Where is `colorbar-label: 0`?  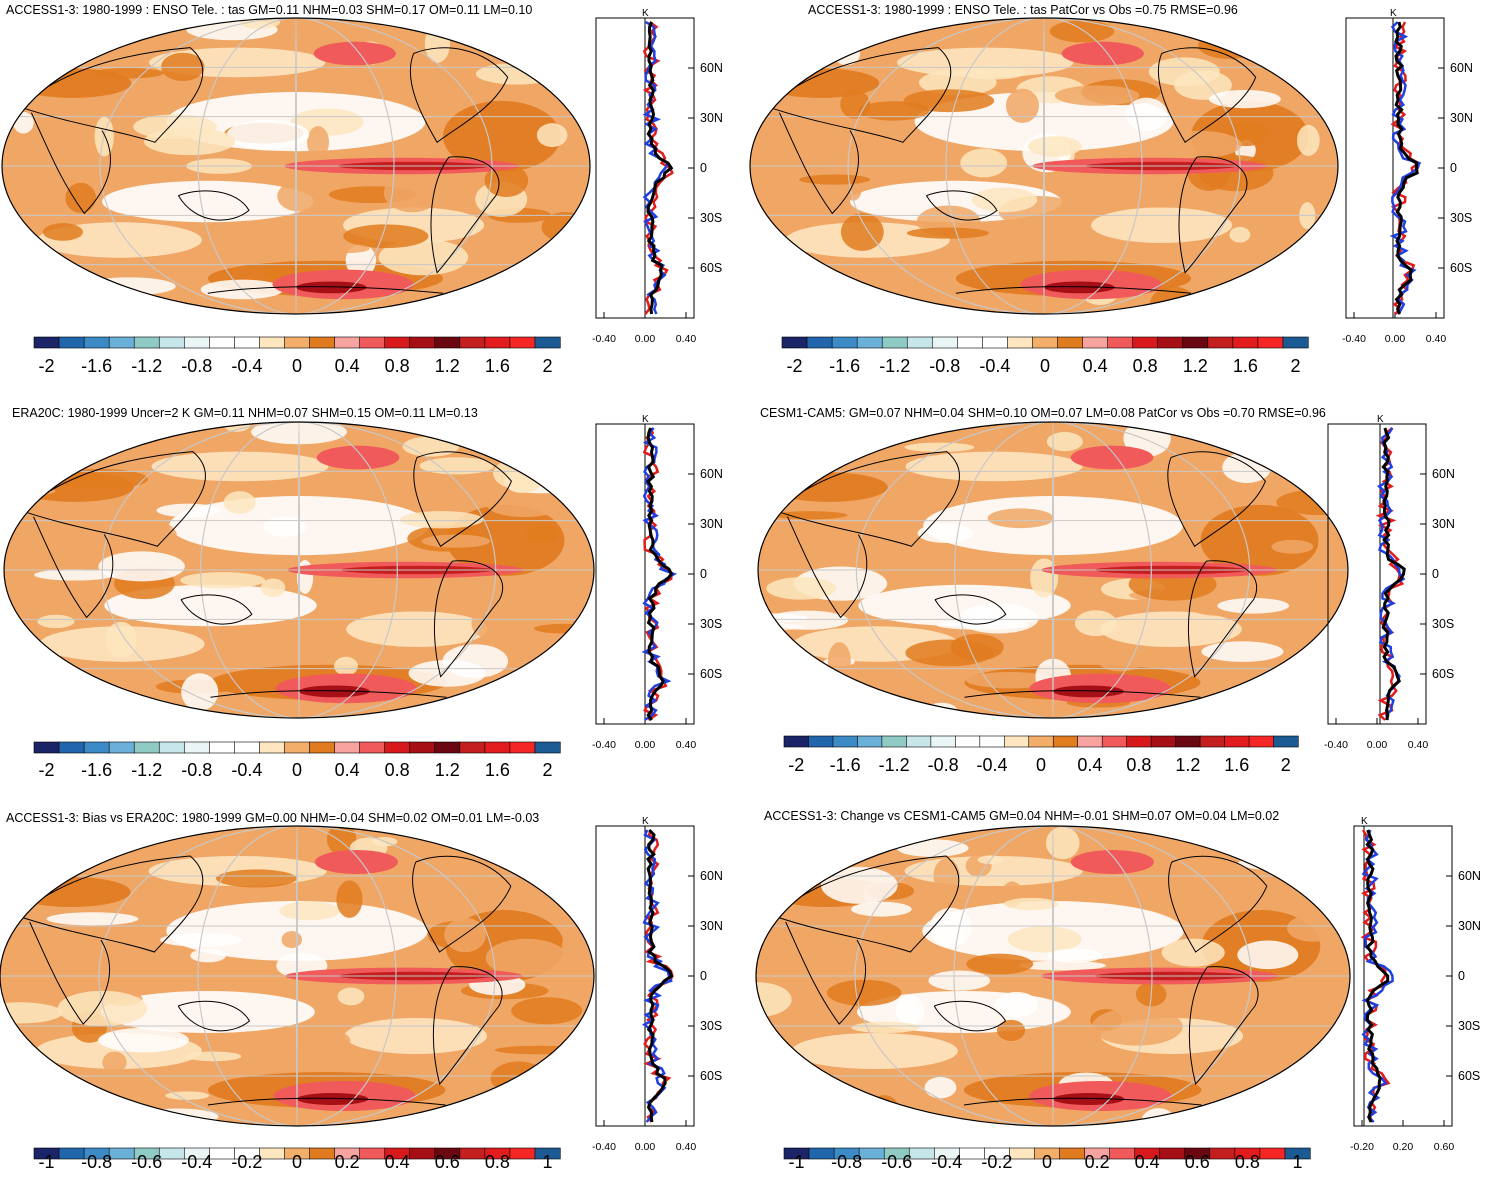
colorbar-label: 0 is located at coordinates (1041, 765).